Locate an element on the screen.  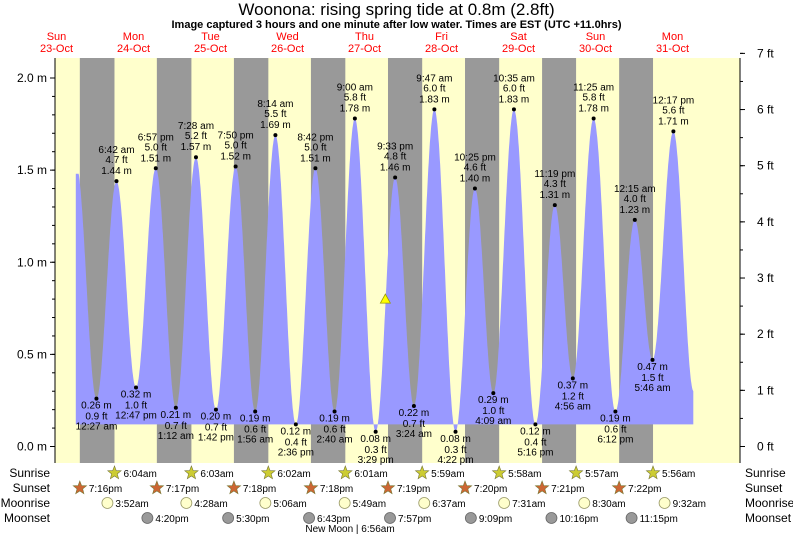
extreme-time-label: 1:12 am is located at coordinates (176, 436).